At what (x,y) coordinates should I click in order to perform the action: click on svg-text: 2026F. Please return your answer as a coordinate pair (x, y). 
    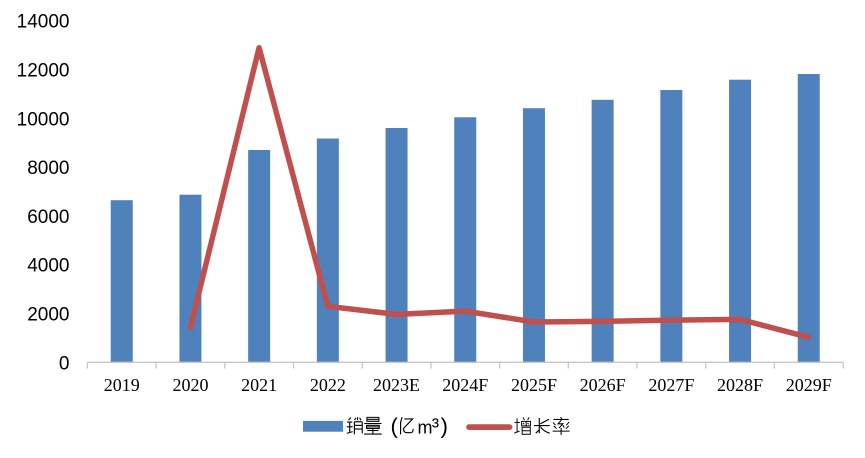
    Looking at the image, I should click on (603, 385).